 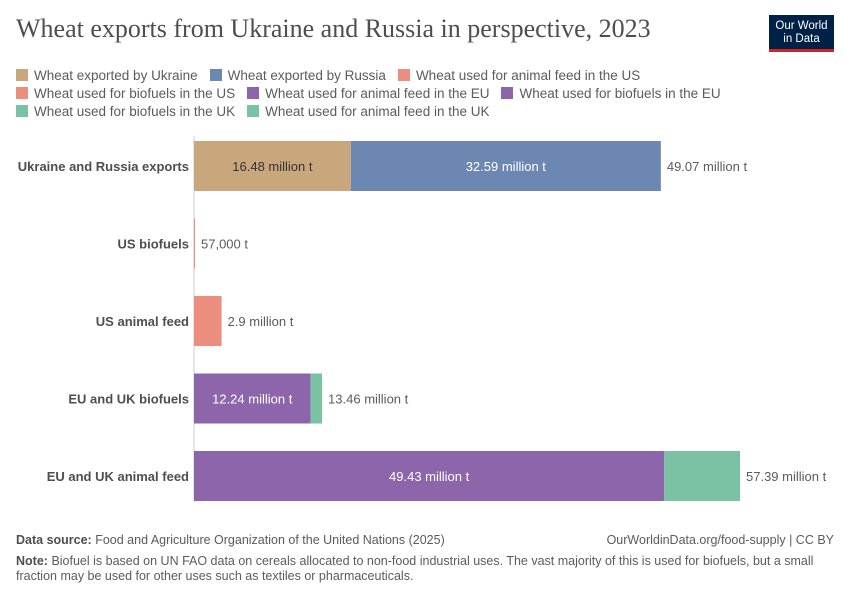 I want to click on total-label: 57.39 million t, so click(x=786, y=476).